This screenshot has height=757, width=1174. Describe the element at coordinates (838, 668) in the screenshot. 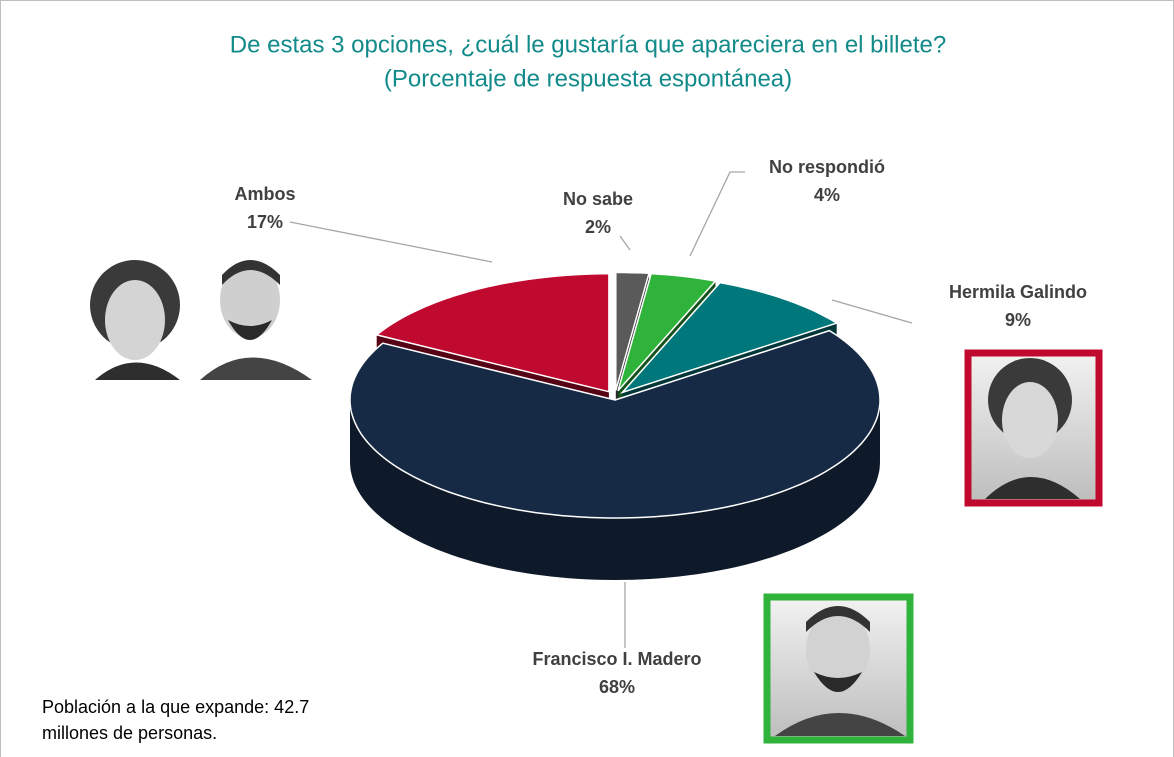

I see `portrait-madero` at that location.